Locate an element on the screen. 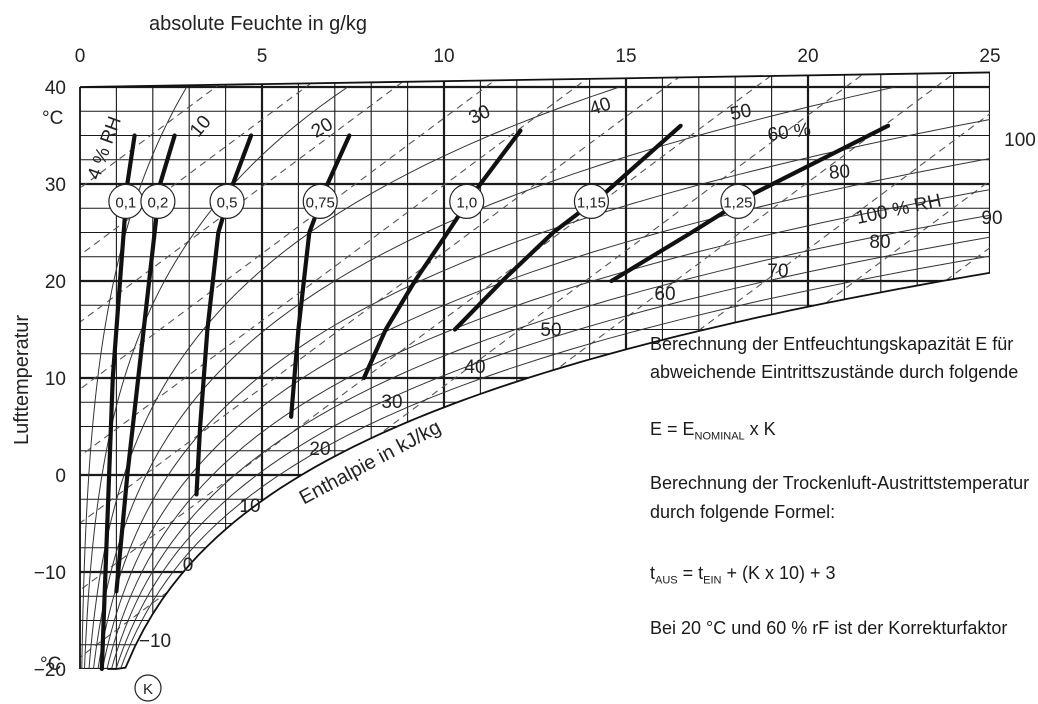 The image size is (1038, 704). rh-label: 100 % RH is located at coordinates (898, 209).